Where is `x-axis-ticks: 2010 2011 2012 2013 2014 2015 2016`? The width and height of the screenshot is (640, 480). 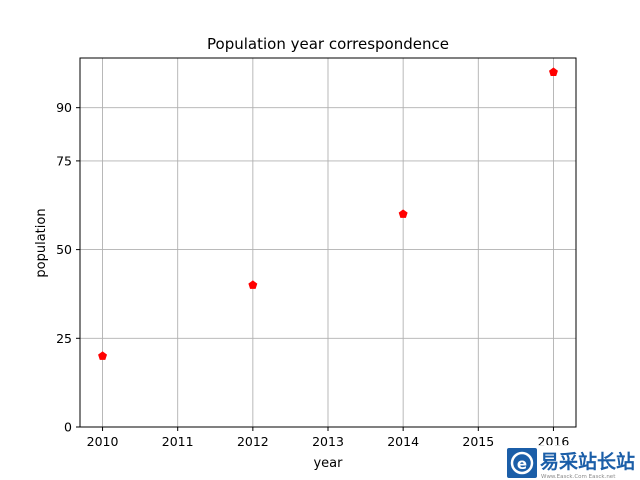 x-axis-ticks: 2010 2011 2012 2013 2014 2015 2016 is located at coordinates (328, 438).